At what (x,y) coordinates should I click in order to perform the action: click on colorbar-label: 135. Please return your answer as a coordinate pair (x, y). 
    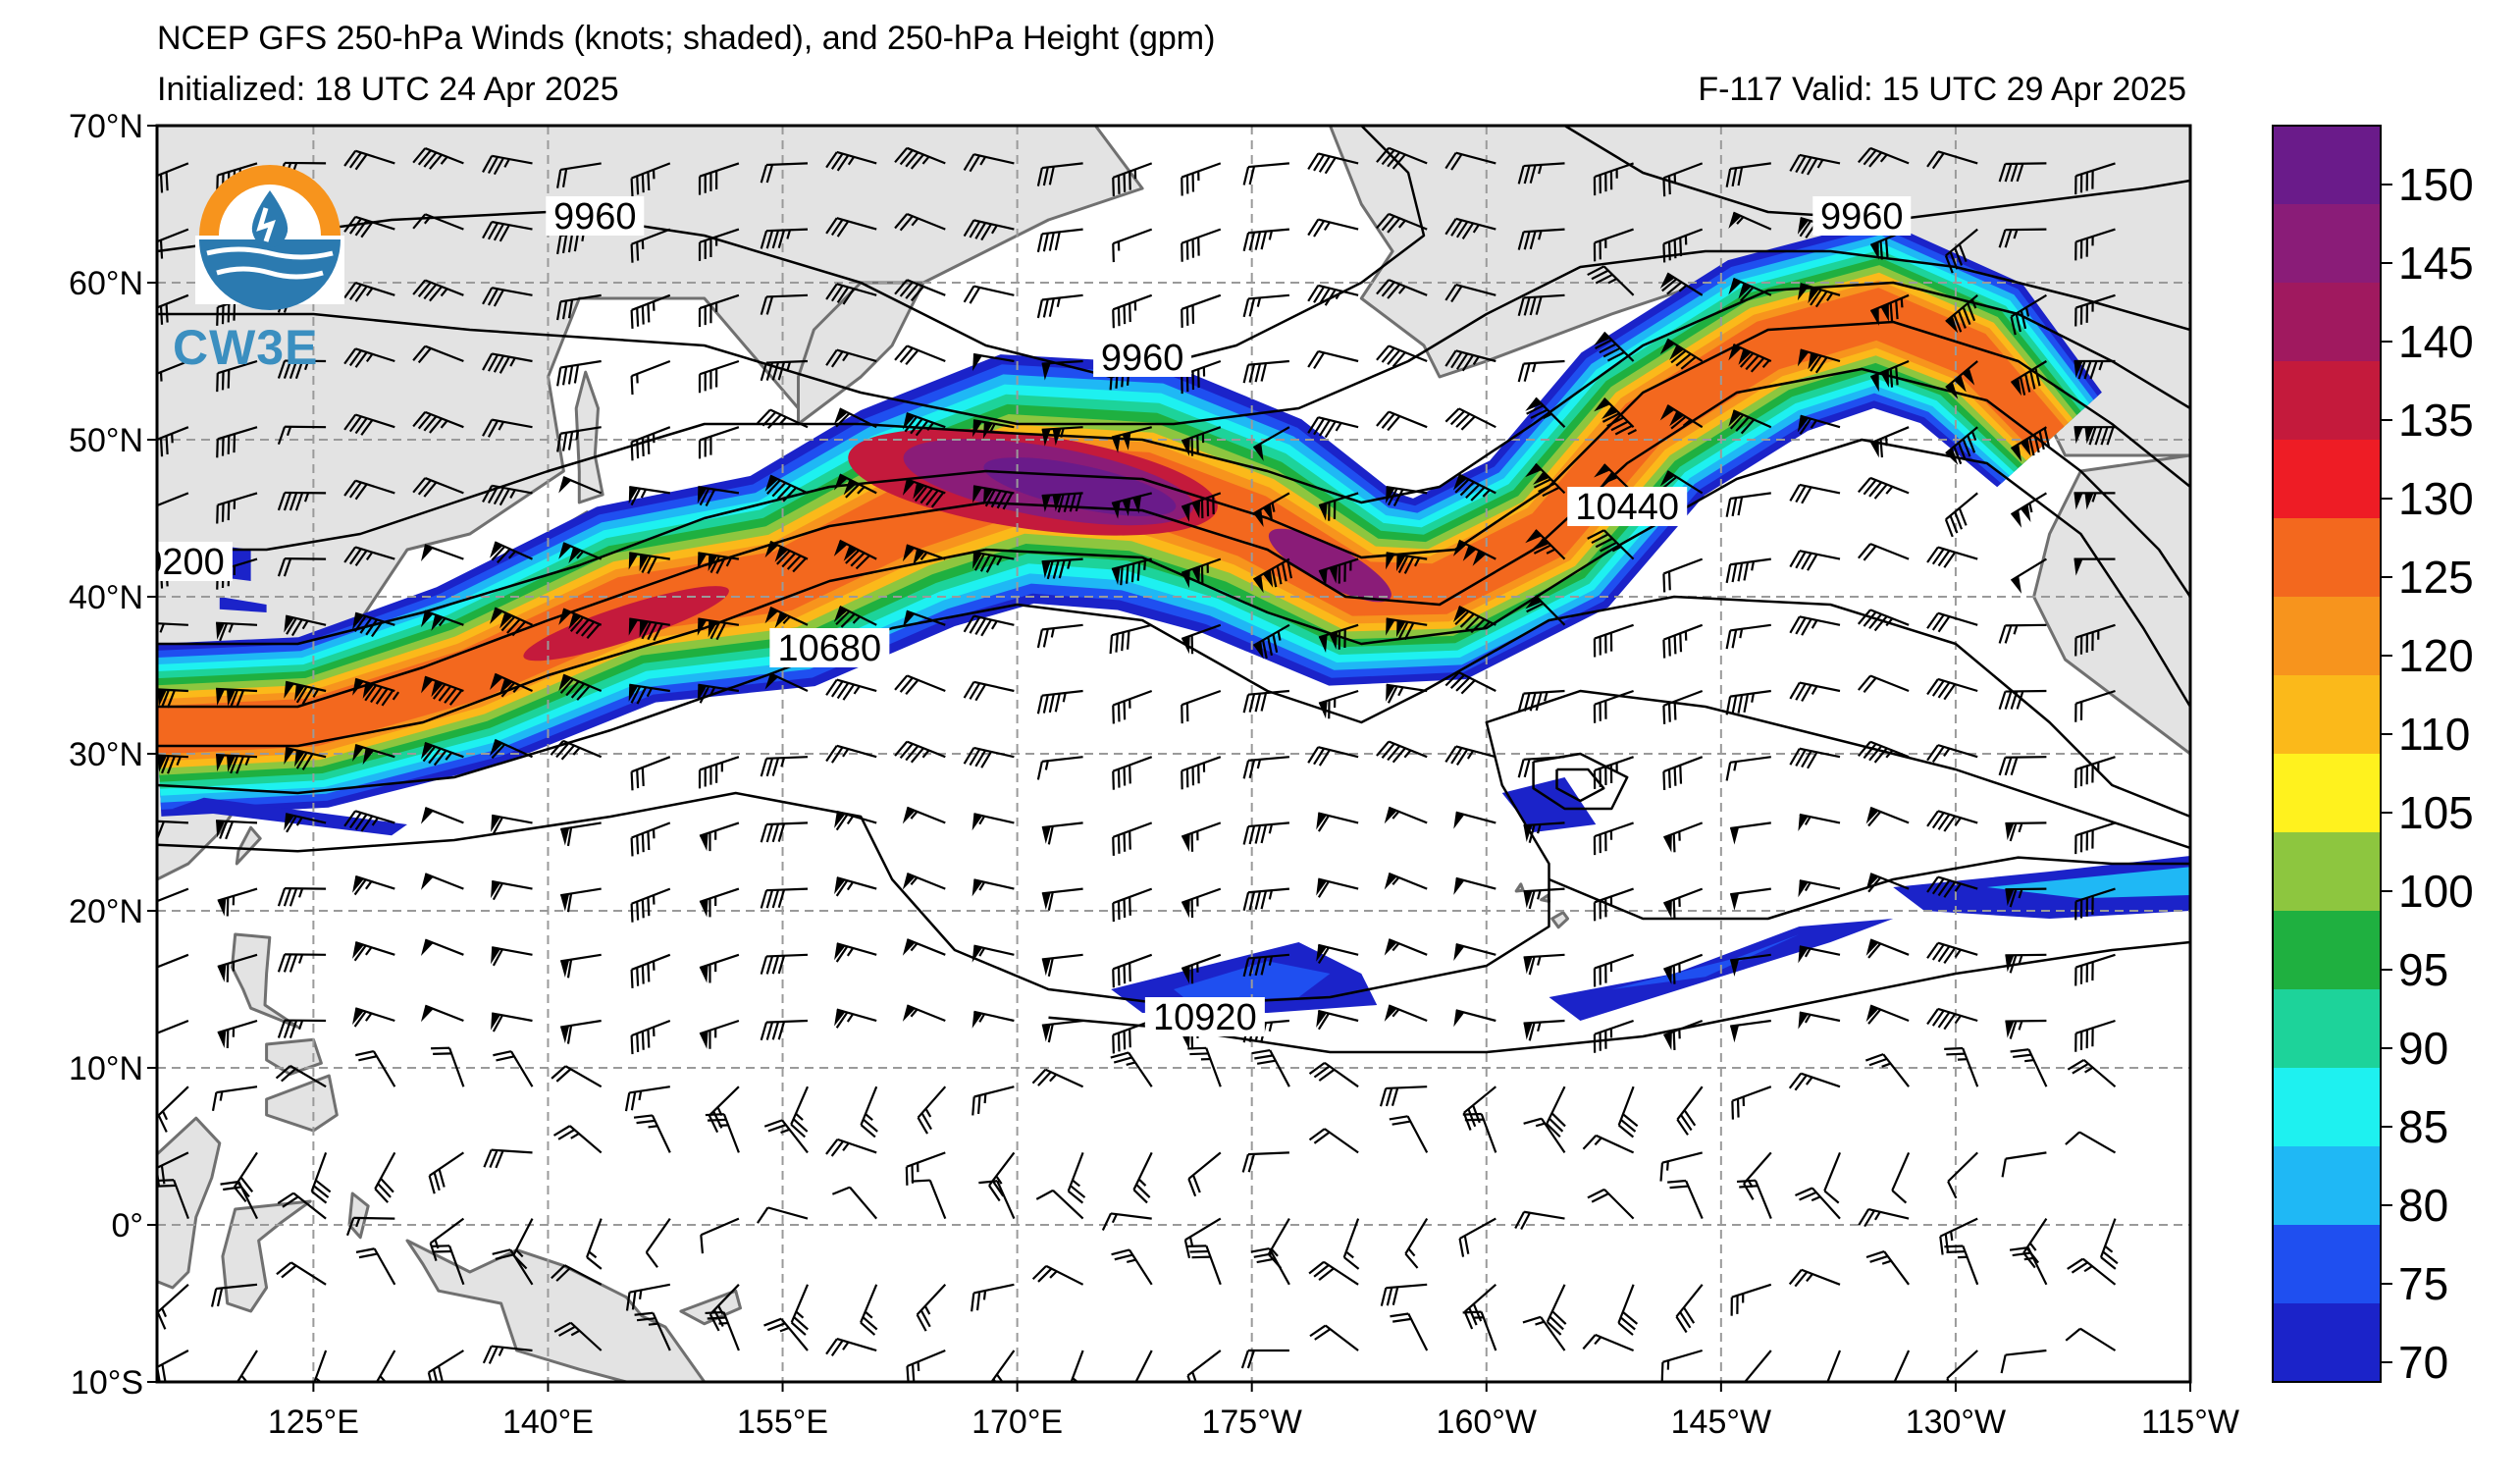
    Looking at the image, I should click on (2436, 420).